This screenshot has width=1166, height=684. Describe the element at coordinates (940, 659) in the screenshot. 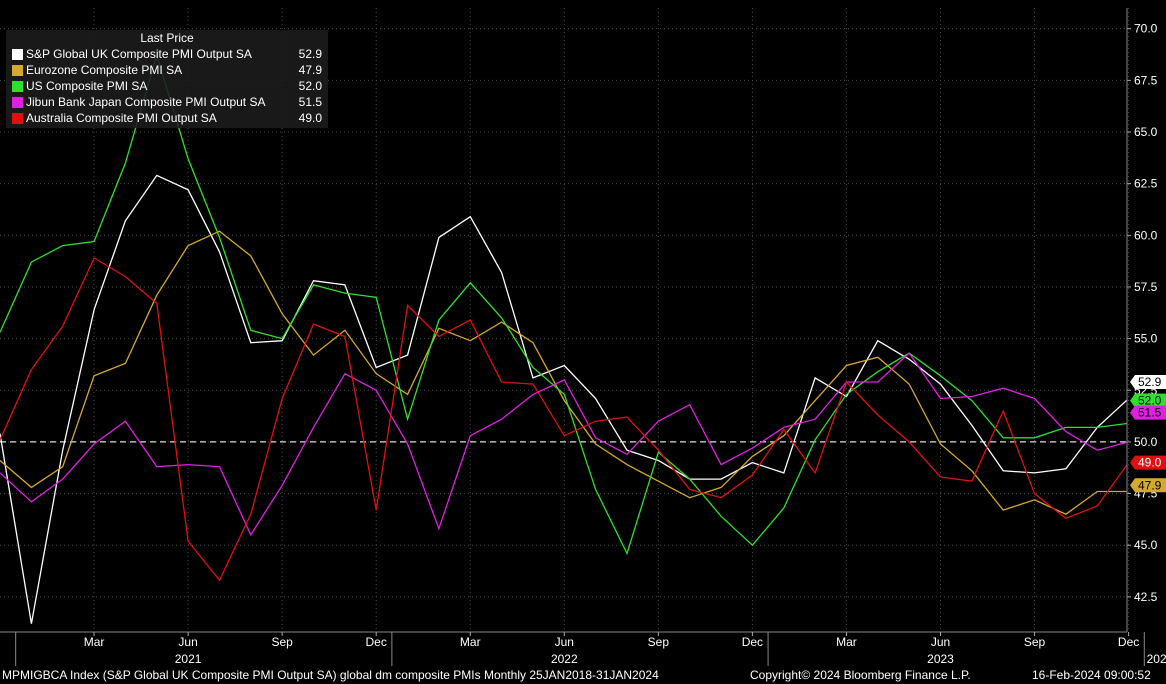

I see `year-label: 2023` at that location.